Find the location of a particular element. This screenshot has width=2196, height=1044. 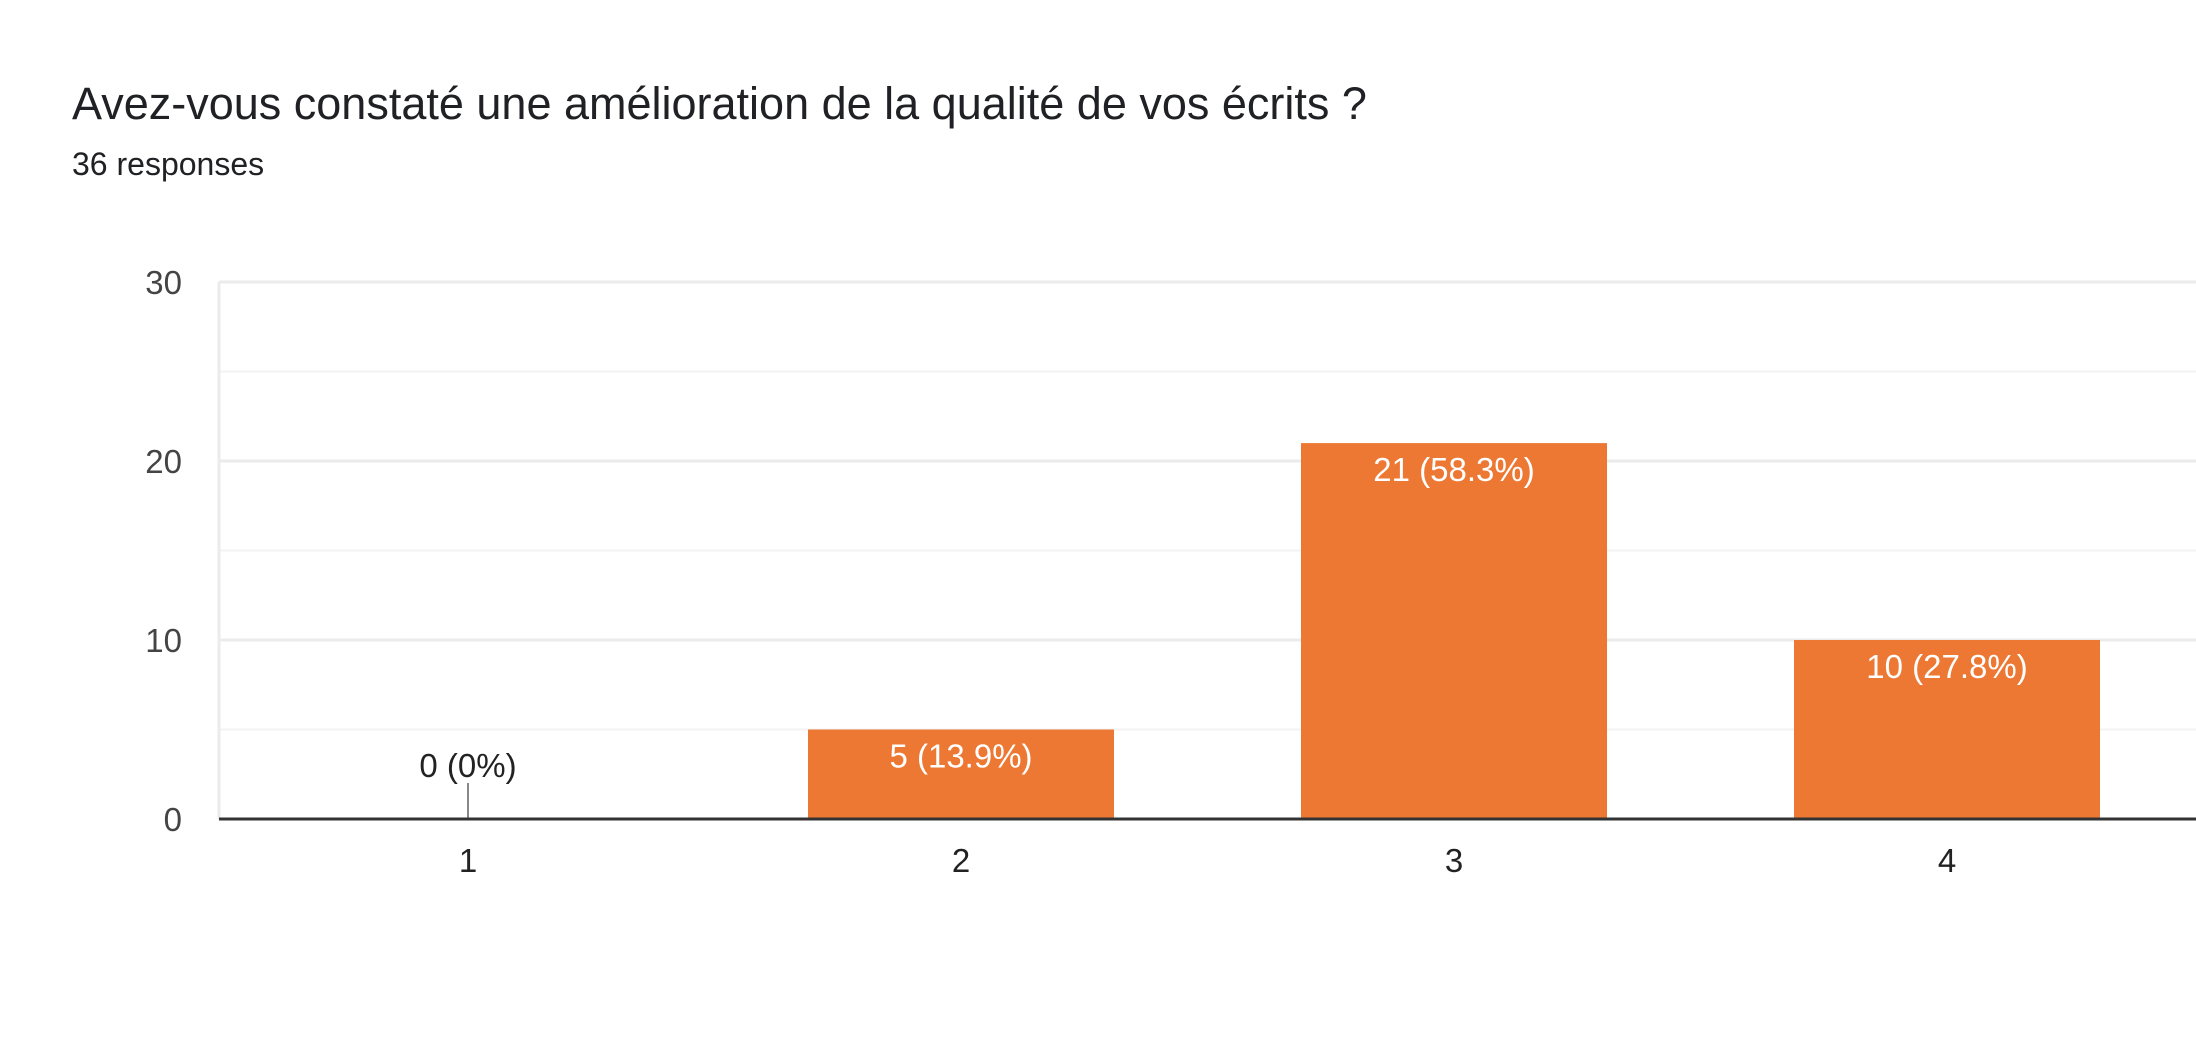

data-label-3: 21 (58.3%) is located at coordinates (1453, 469).